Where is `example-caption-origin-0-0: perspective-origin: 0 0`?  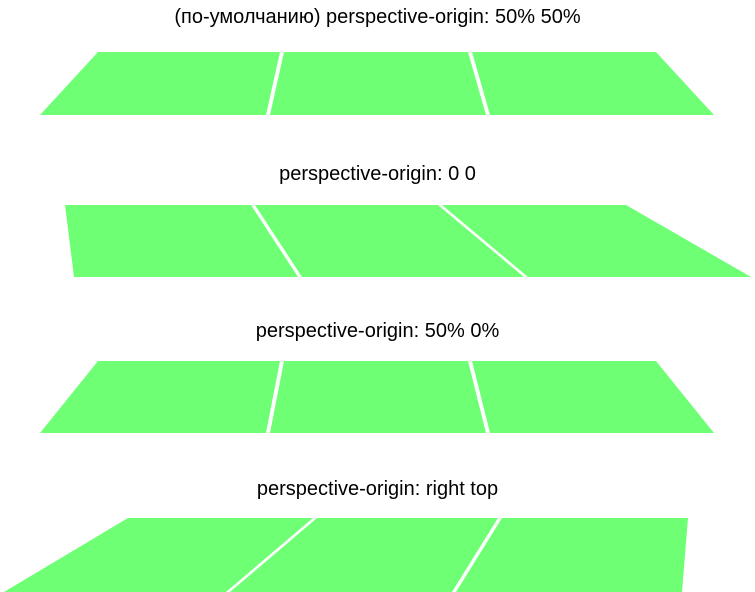
example-caption-origin-0-0: perspective-origin: 0 0 is located at coordinates (377, 174).